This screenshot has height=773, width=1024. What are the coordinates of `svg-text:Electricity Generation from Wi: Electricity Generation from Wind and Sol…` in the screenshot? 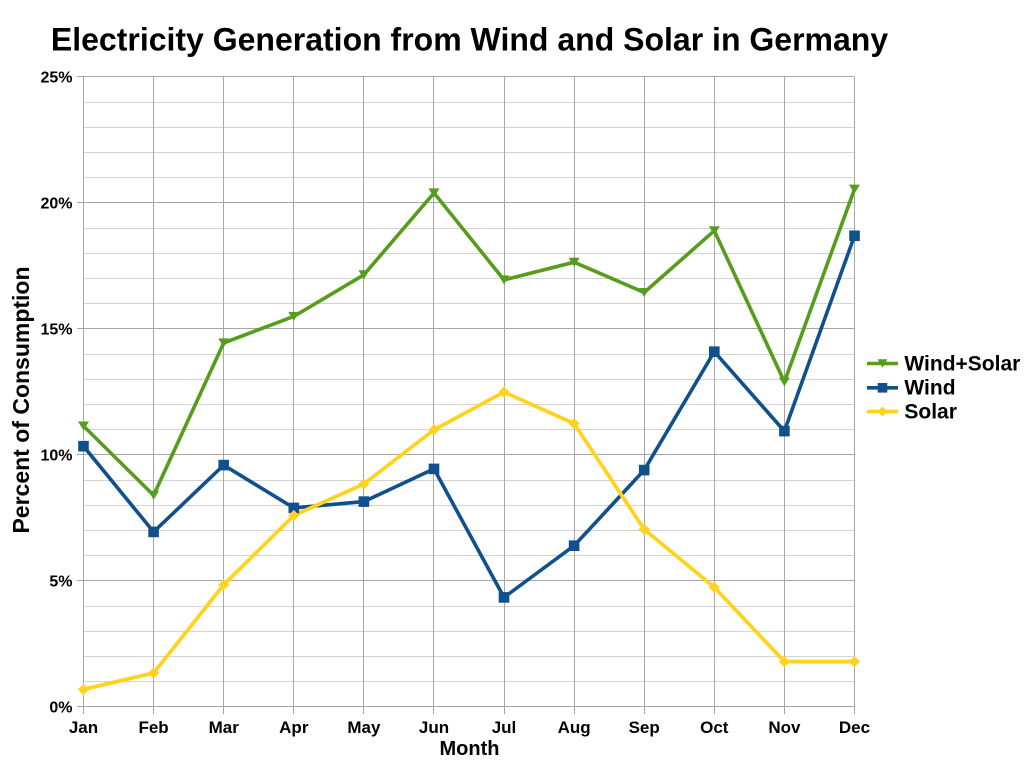 It's located at (469, 39).